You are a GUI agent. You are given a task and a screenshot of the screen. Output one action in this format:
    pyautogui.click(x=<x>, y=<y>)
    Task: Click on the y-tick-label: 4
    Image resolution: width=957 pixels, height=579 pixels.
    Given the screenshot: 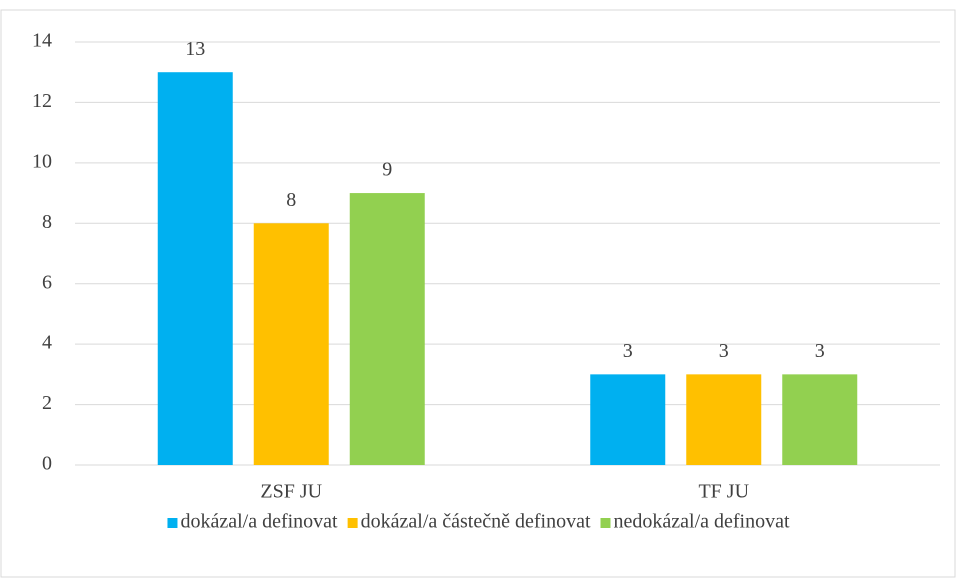 What is the action you would take?
    pyautogui.click(x=47, y=343)
    